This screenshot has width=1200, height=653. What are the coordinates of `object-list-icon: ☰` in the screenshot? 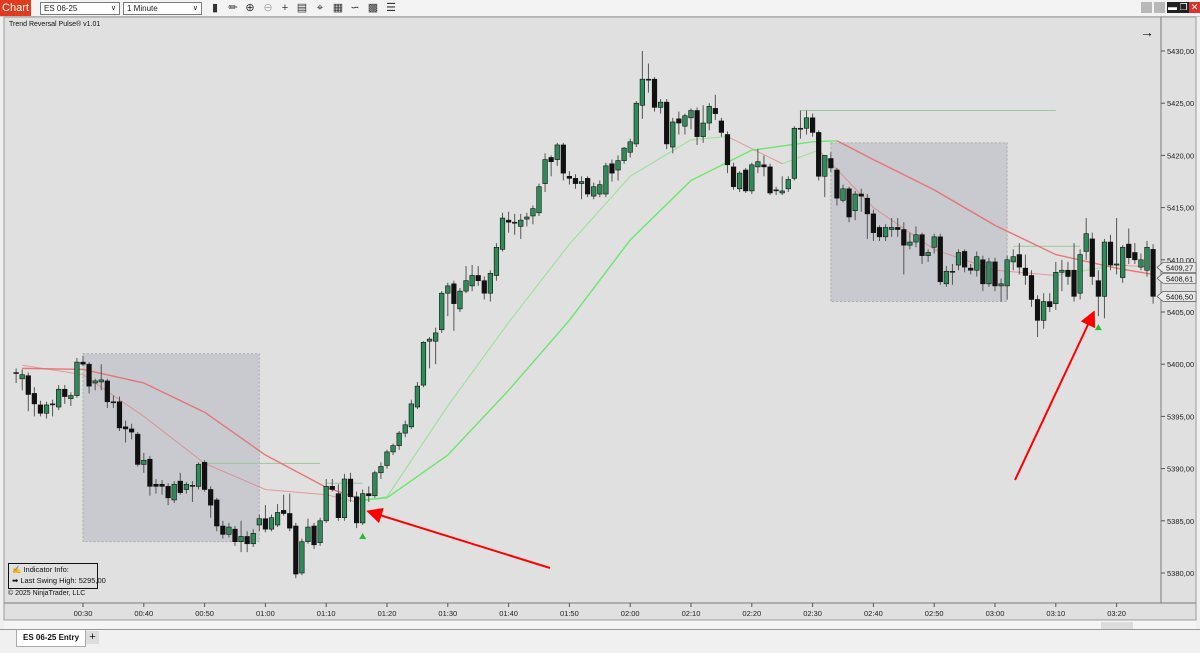 It's located at (391, 8).